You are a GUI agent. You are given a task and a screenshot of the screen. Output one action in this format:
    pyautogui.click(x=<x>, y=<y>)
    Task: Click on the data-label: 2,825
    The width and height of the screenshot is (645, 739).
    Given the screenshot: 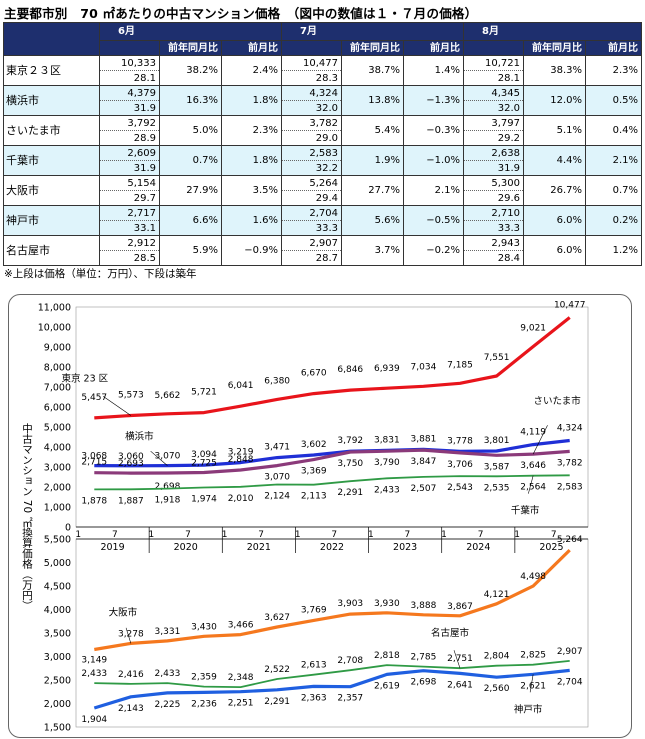 What is the action you would take?
    pyautogui.click(x=533, y=656)
    